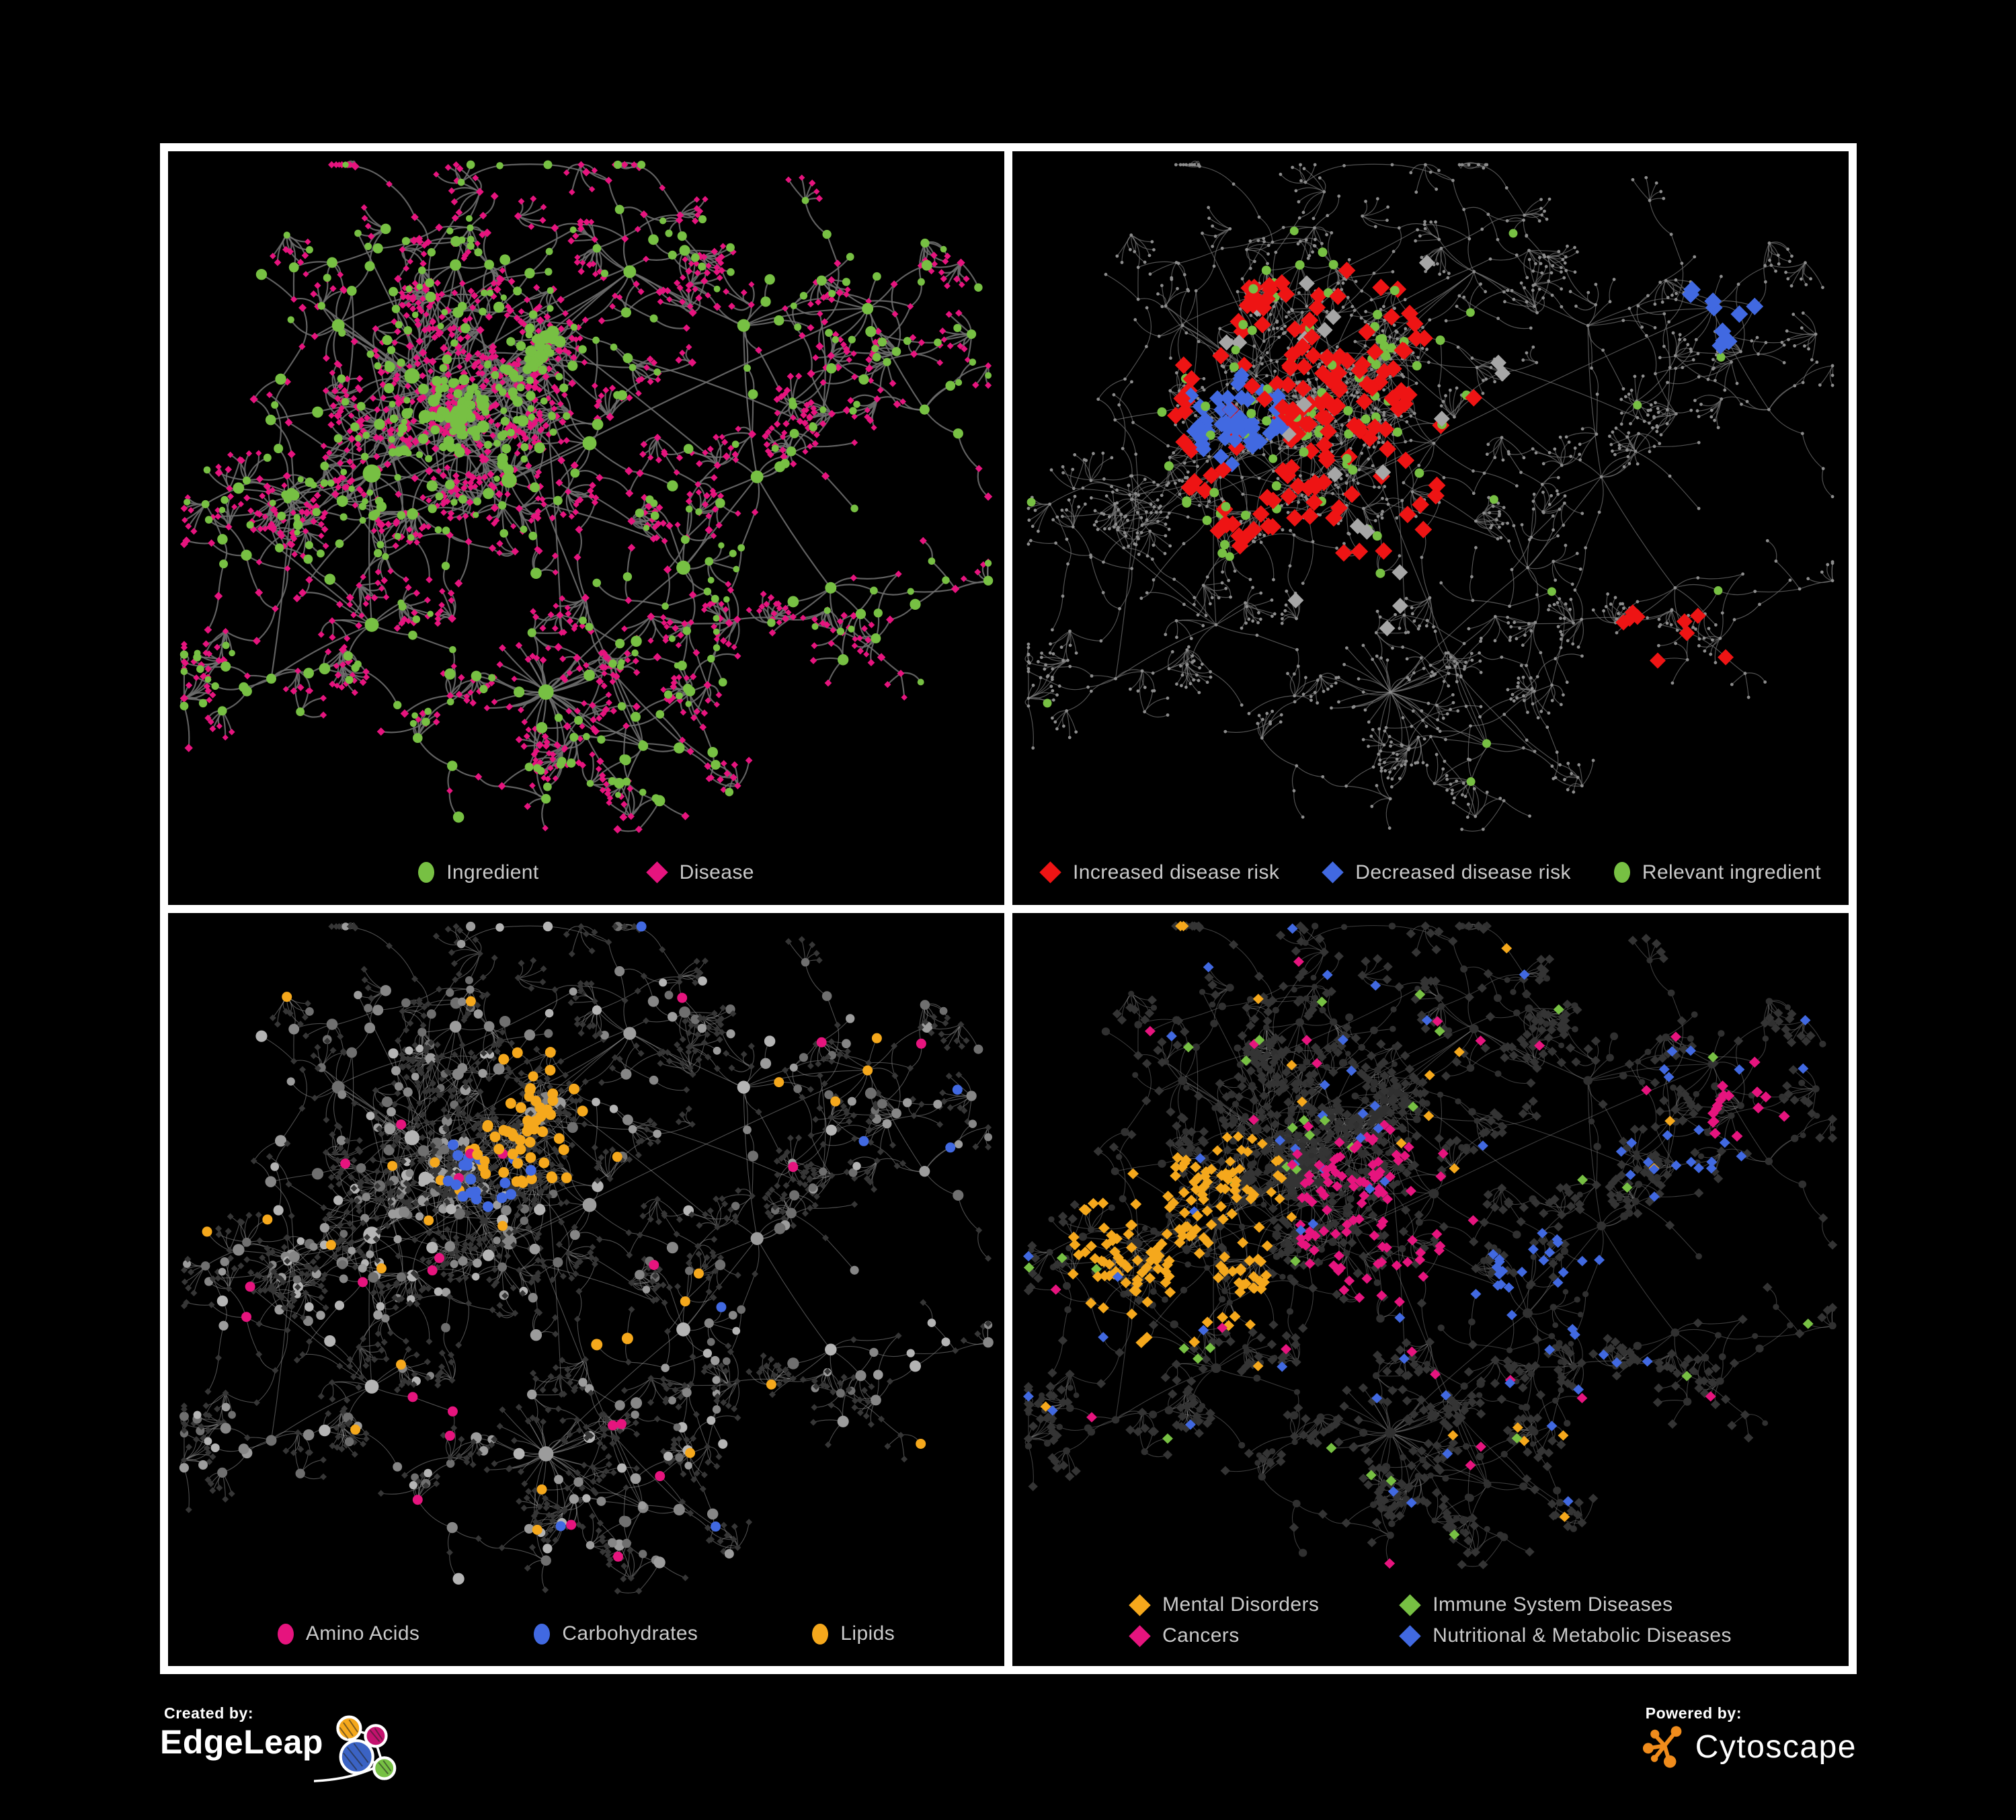  I want to click on legend-item: Amino Acids, so click(348, 1633).